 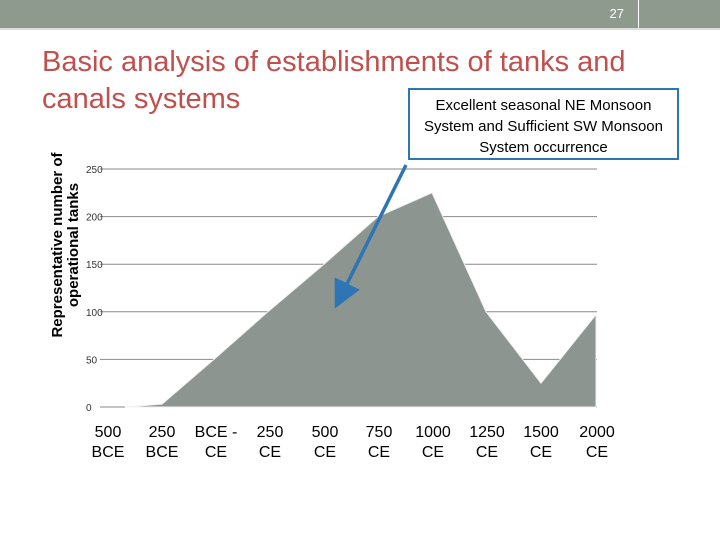 What do you see at coordinates (325, 442) in the screenshot?
I see `x-category-label: 500 CE` at bounding box center [325, 442].